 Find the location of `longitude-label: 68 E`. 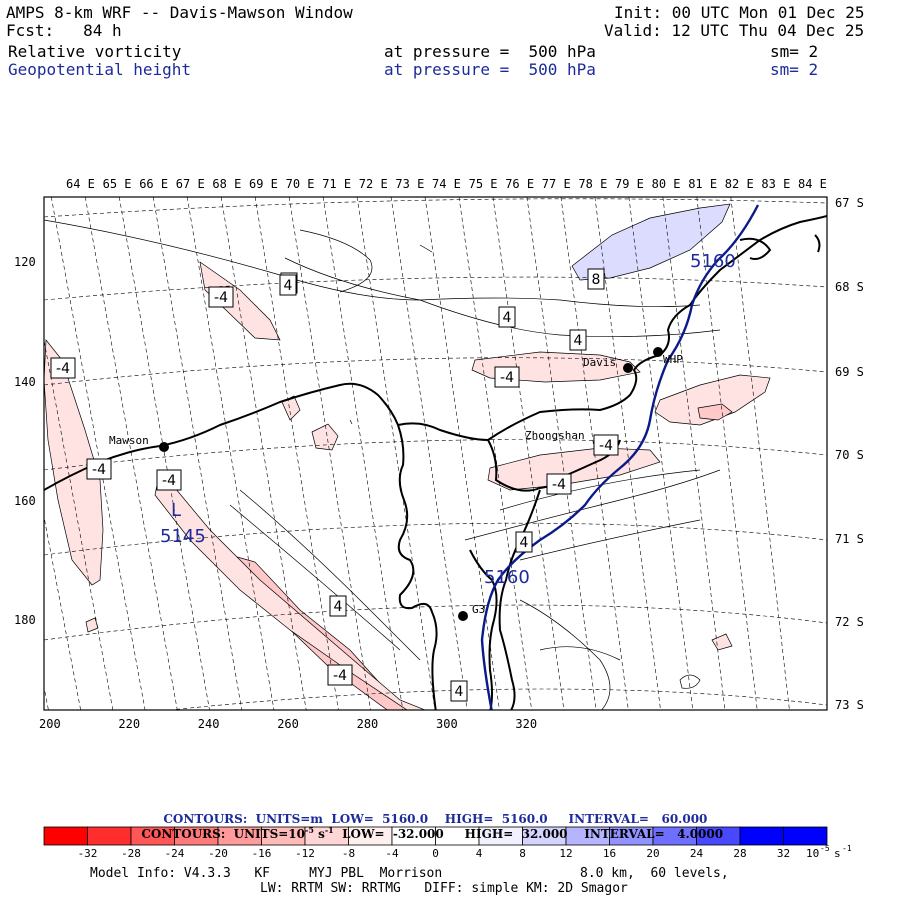

longitude-label: 68 E is located at coordinates (226, 184).